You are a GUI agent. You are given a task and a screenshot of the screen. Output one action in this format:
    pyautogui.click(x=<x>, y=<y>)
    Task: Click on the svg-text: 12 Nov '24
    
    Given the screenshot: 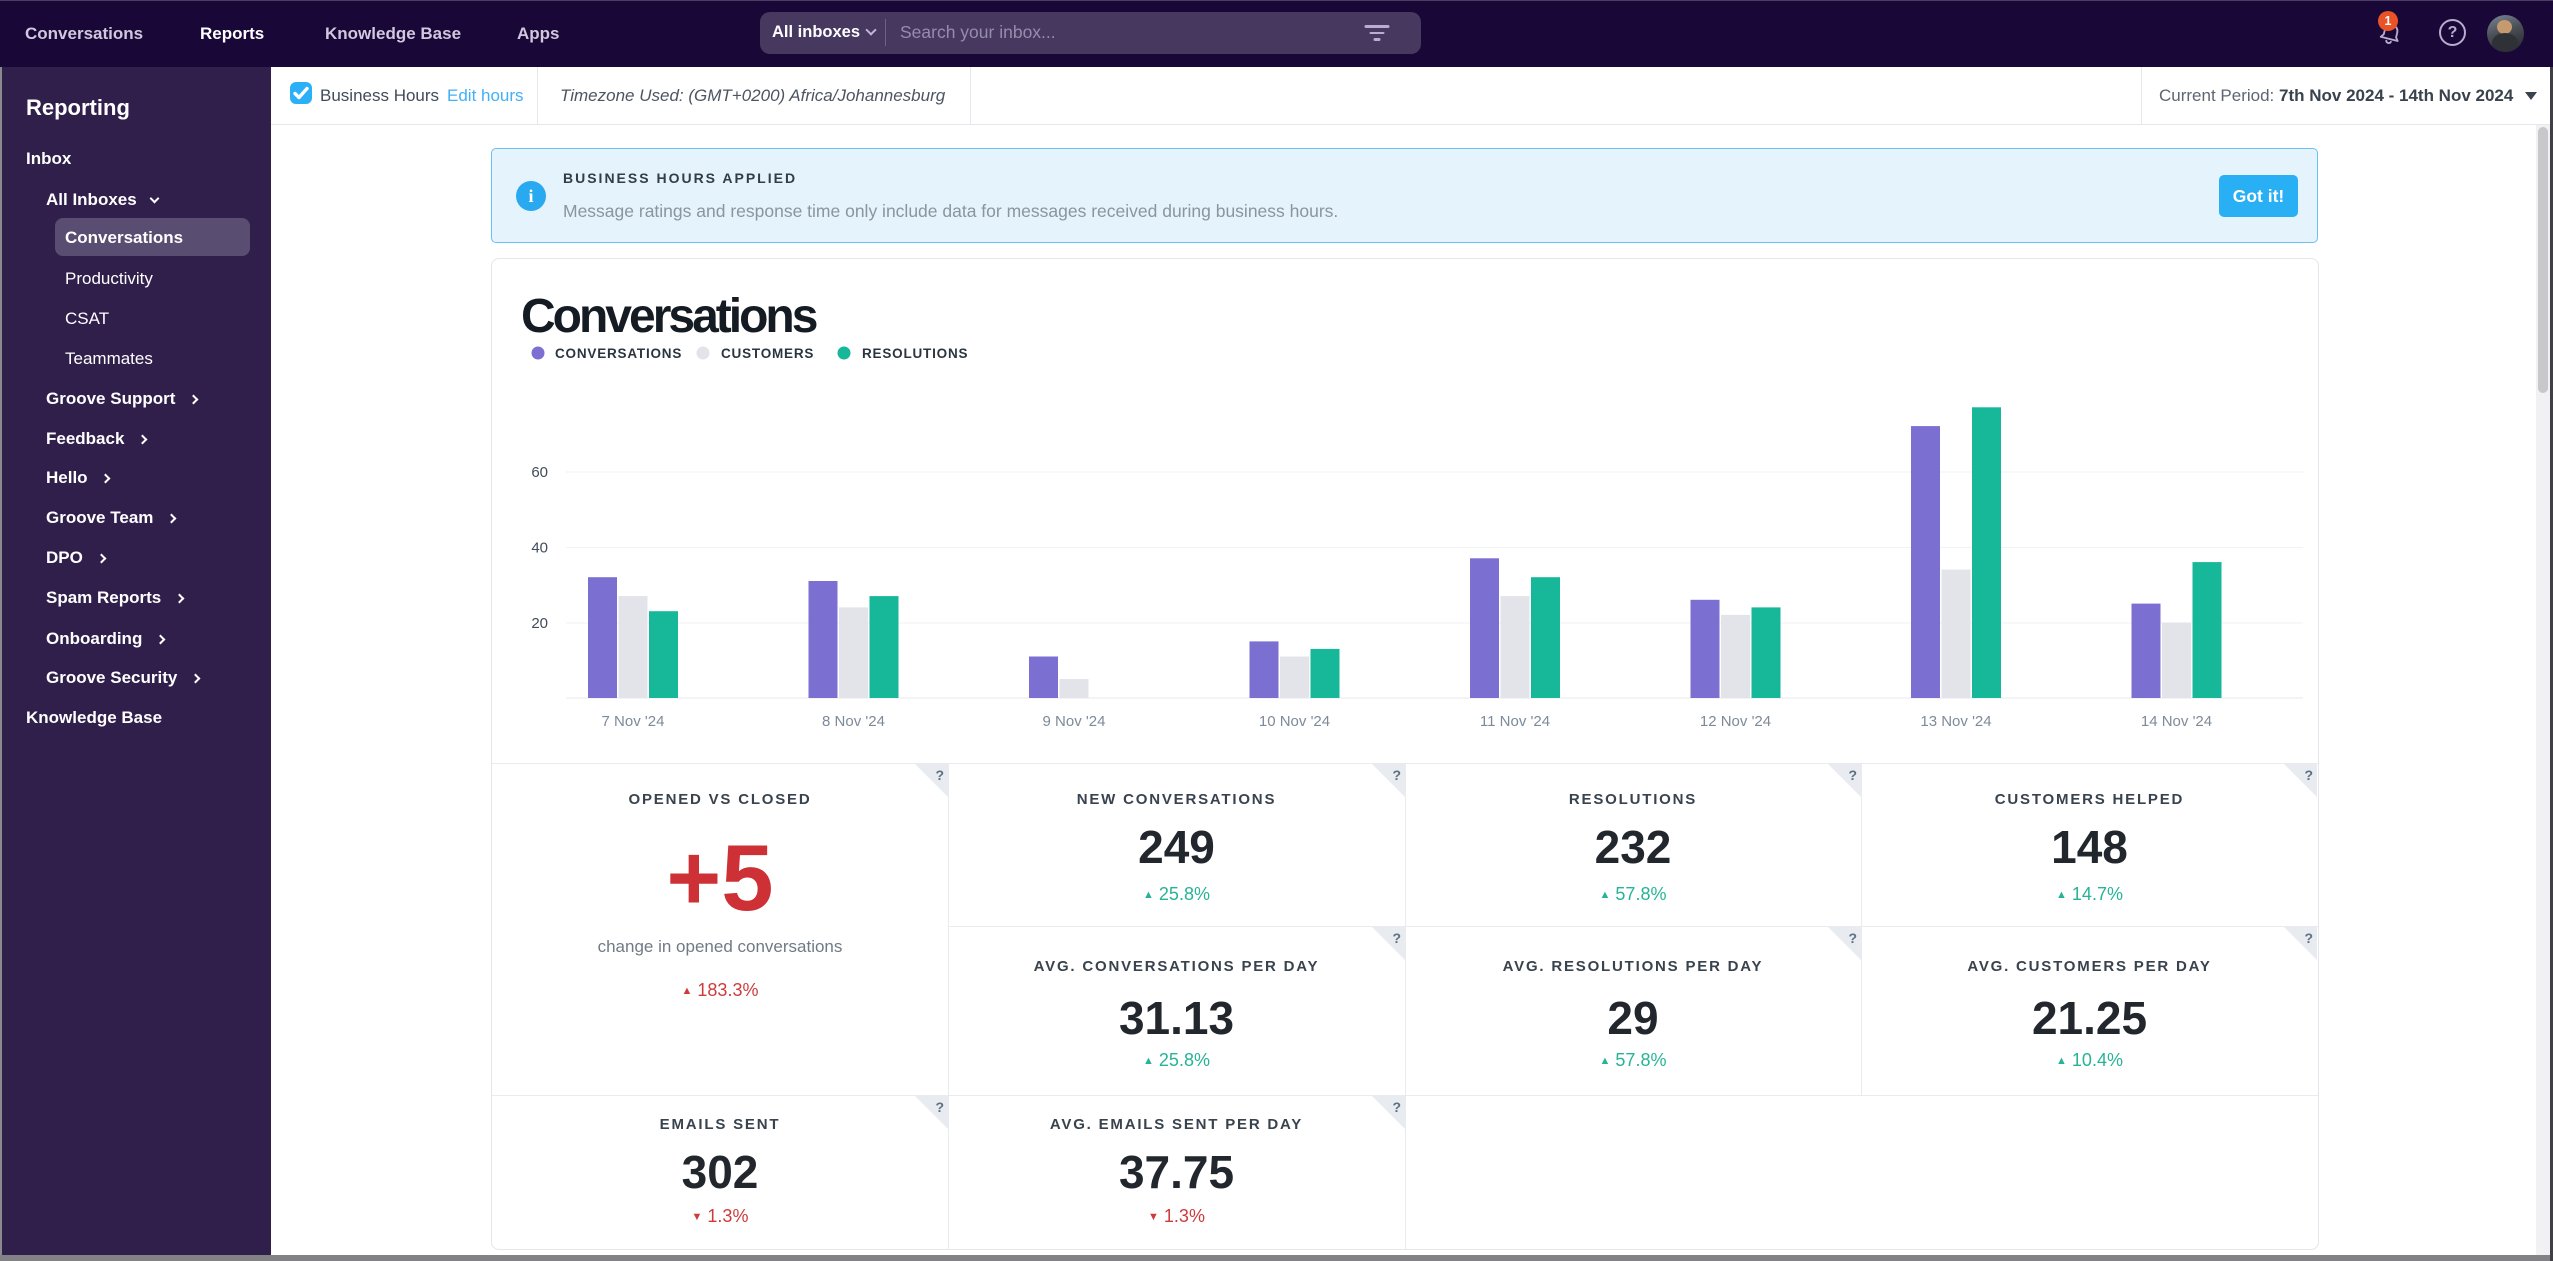 What is the action you would take?
    pyautogui.click(x=1735, y=721)
    